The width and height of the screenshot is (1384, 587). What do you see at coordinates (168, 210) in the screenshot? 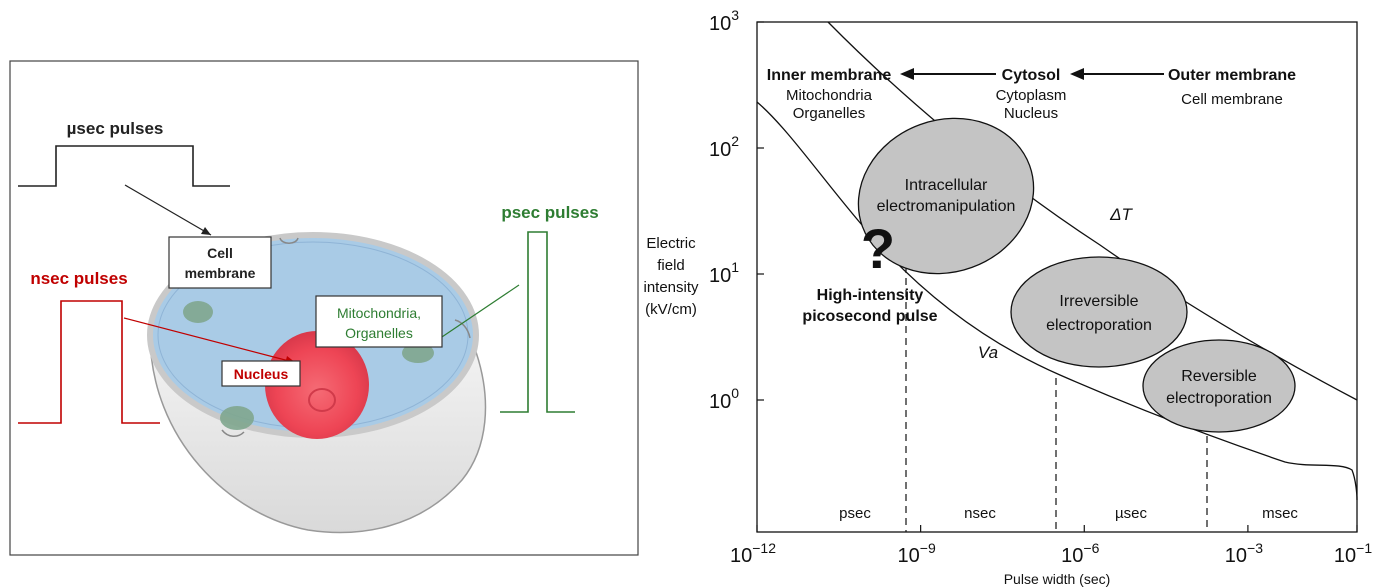
I see `usec-arrow-line` at bounding box center [168, 210].